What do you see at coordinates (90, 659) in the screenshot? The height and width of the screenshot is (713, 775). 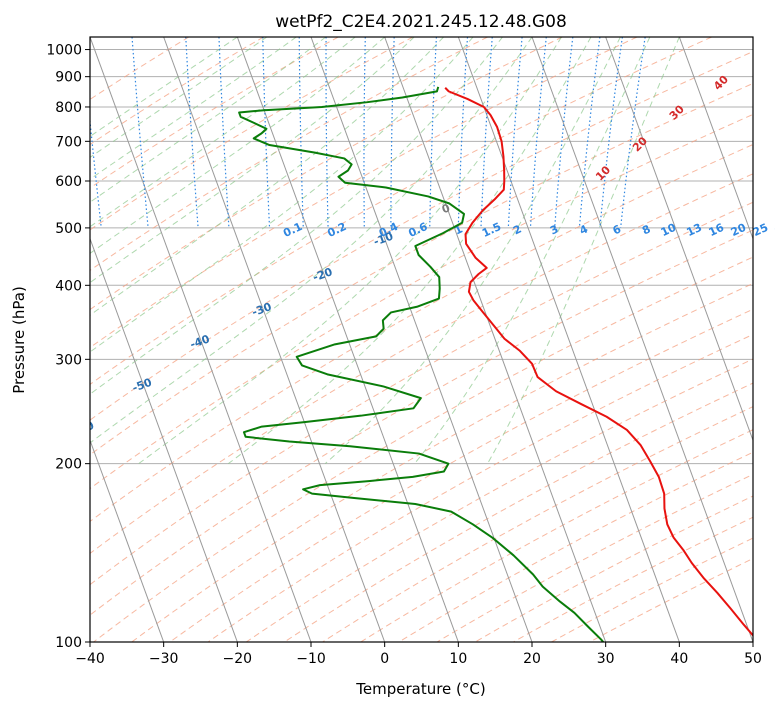 I see `x-tick-label: −40` at bounding box center [90, 659].